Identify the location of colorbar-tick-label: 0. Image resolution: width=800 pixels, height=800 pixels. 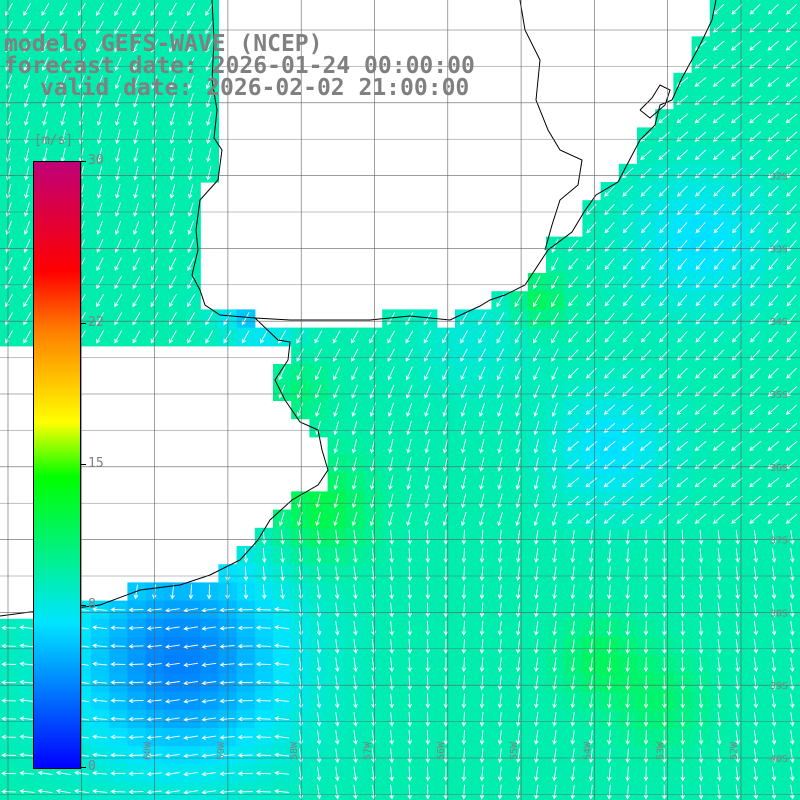
(92, 766).